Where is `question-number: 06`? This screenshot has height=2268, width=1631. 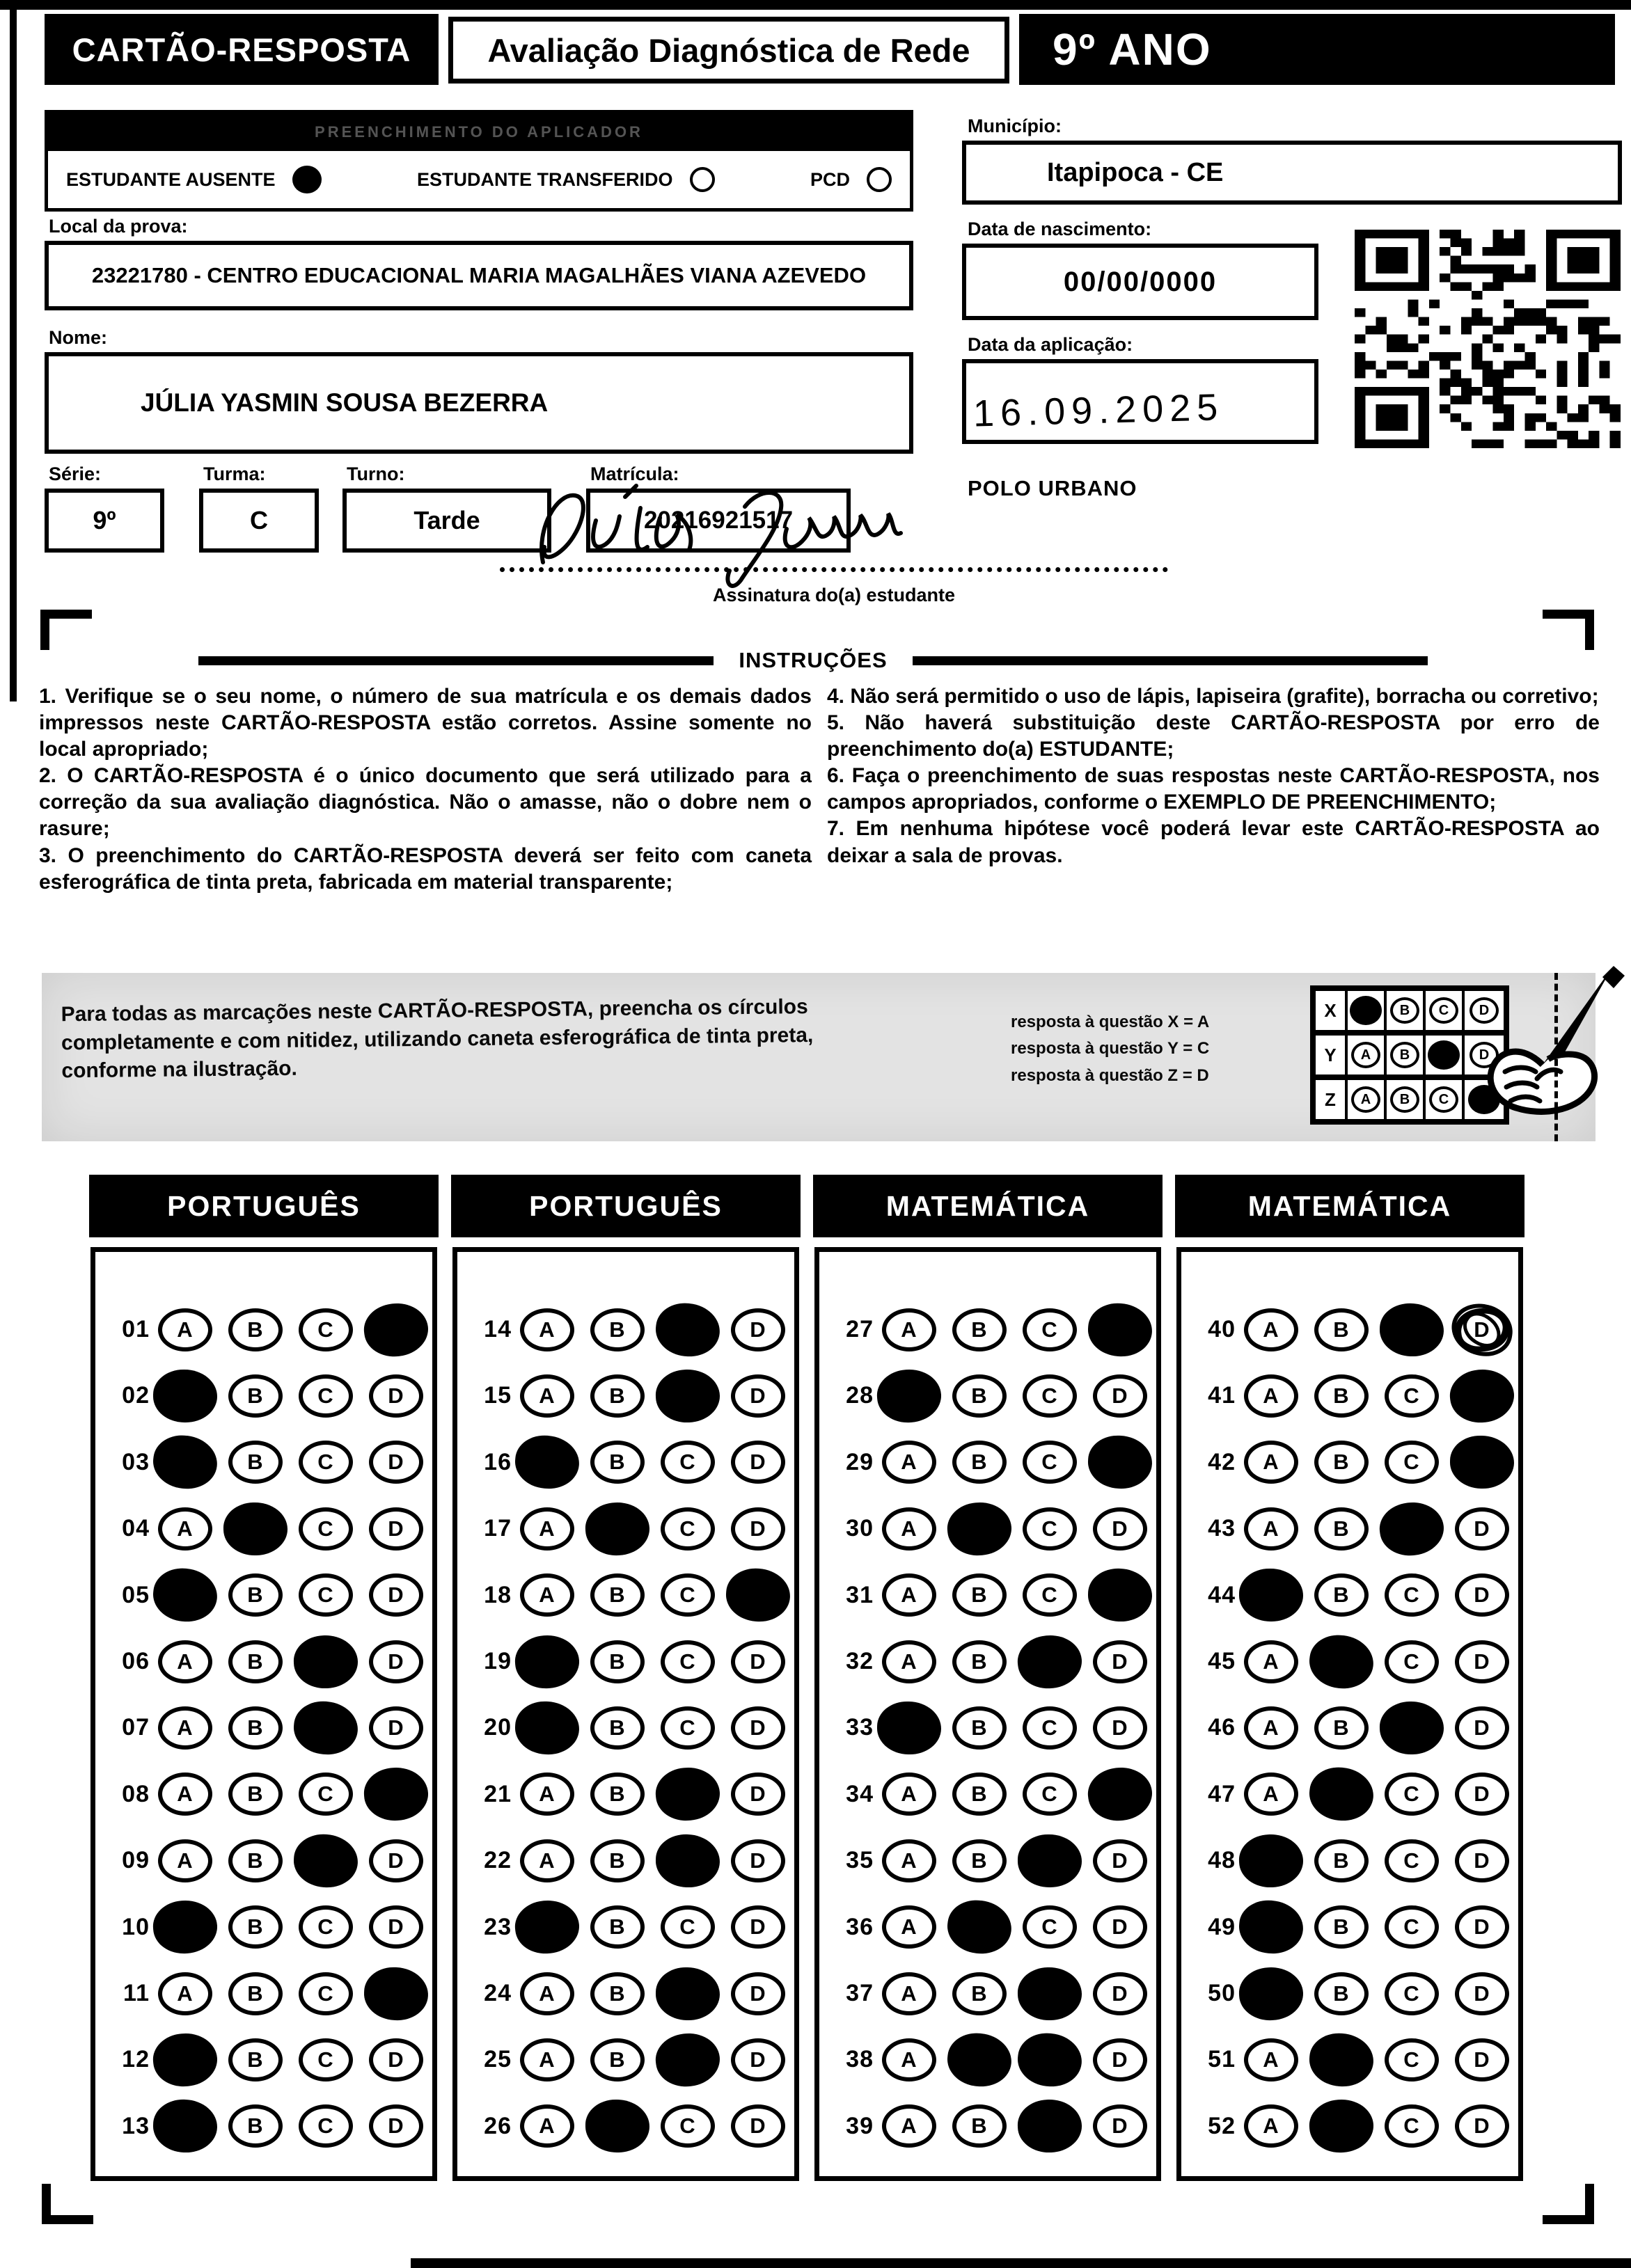 question-number: 06 is located at coordinates (136, 1661).